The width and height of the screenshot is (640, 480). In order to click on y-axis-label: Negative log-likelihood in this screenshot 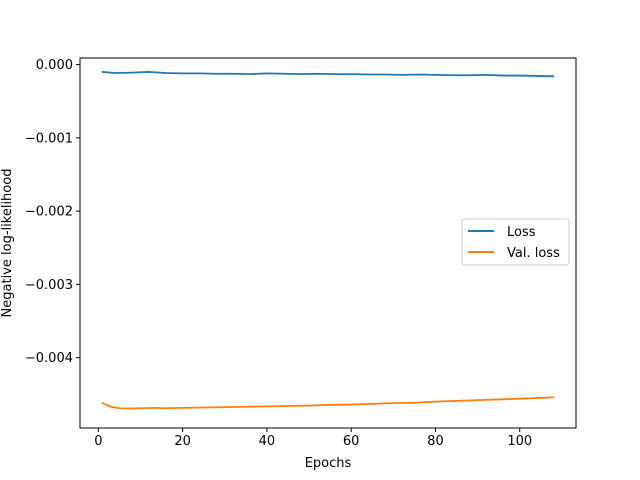, I will do `click(7, 243)`.